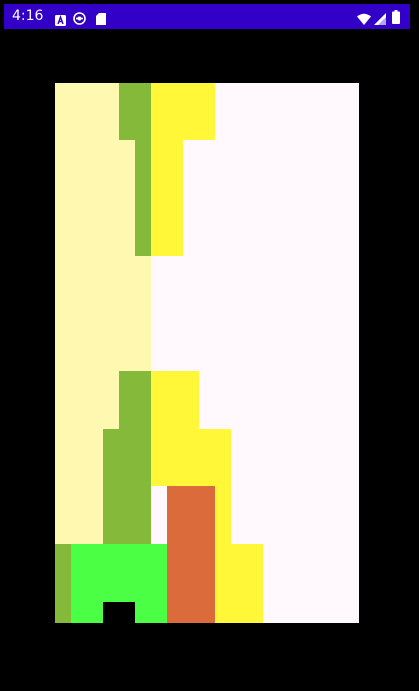 This screenshot has height=691, width=419. I want to click on block-green-base-a, so click(119, 573).